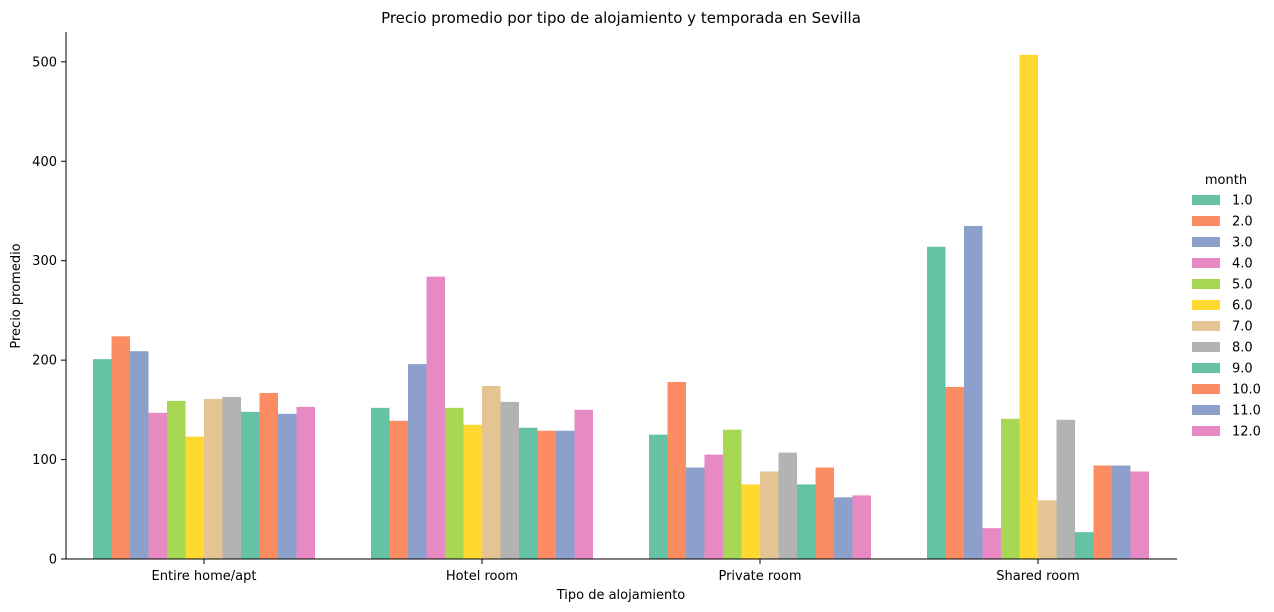  Describe the element at coordinates (1038, 576) in the screenshot. I see `x-tick-label: Shared room` at that location.